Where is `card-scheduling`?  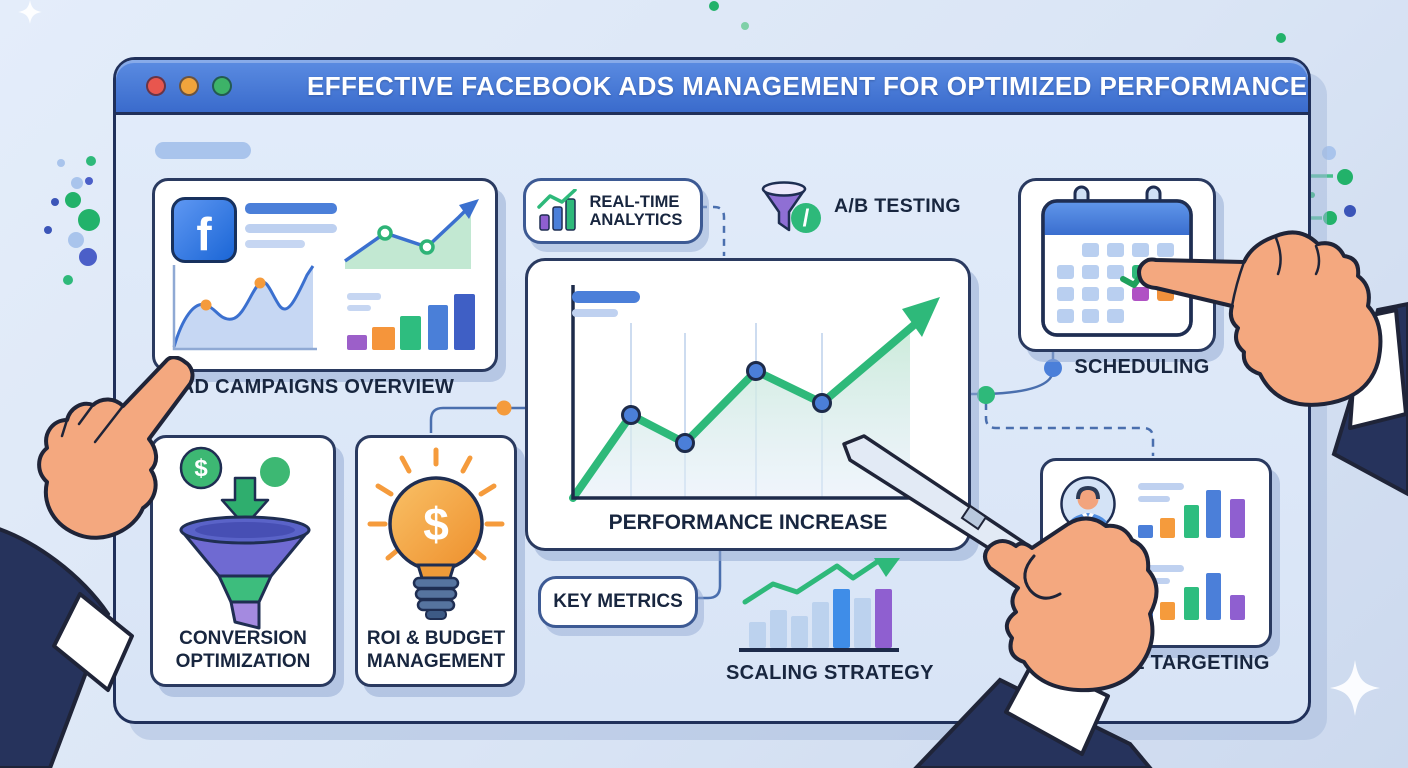 card-scheduling is located at coordinates (1117, 265).